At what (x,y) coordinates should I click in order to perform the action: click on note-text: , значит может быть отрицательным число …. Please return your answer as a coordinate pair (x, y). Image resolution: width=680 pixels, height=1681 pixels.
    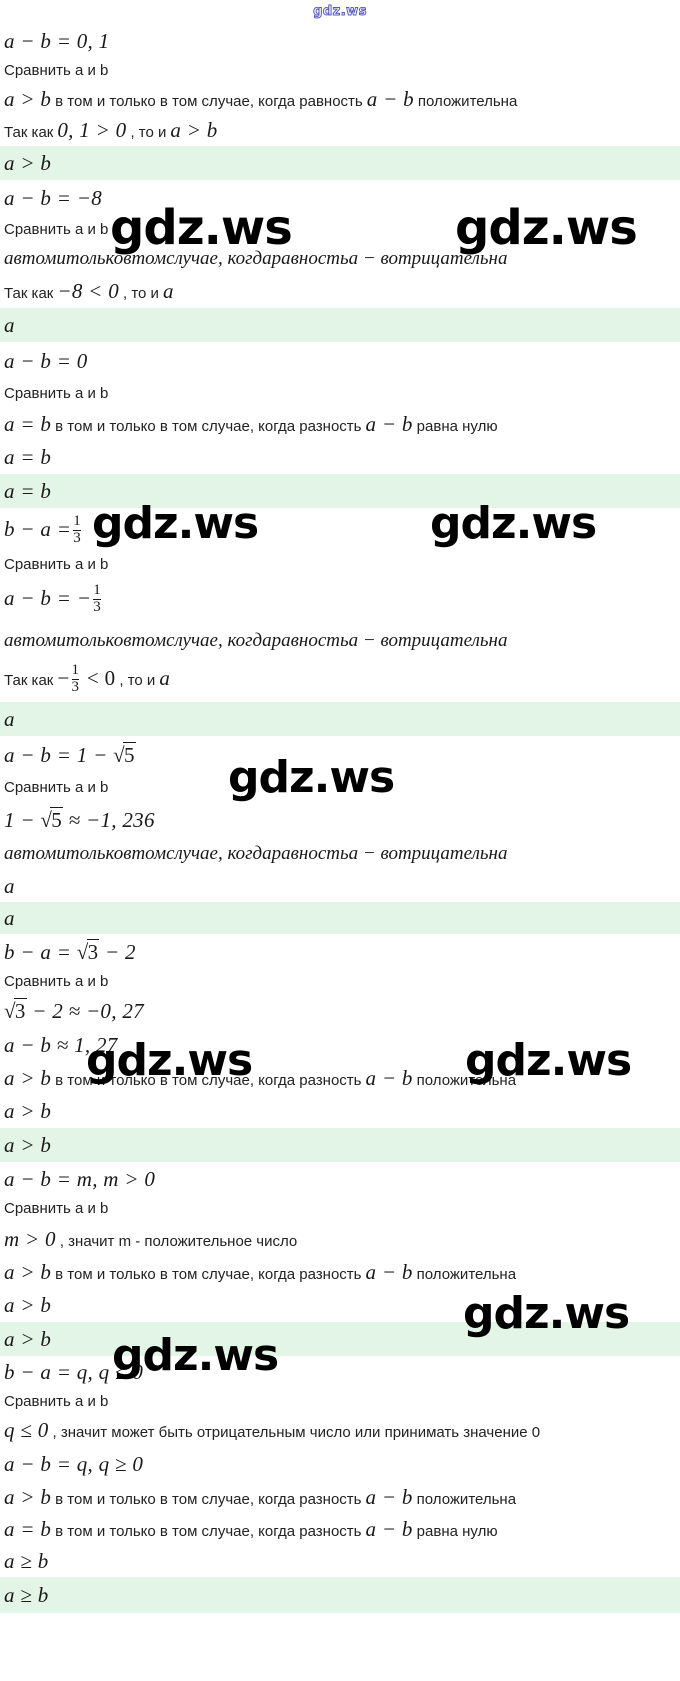
    Looking at the image, I should click on (296, 1432).